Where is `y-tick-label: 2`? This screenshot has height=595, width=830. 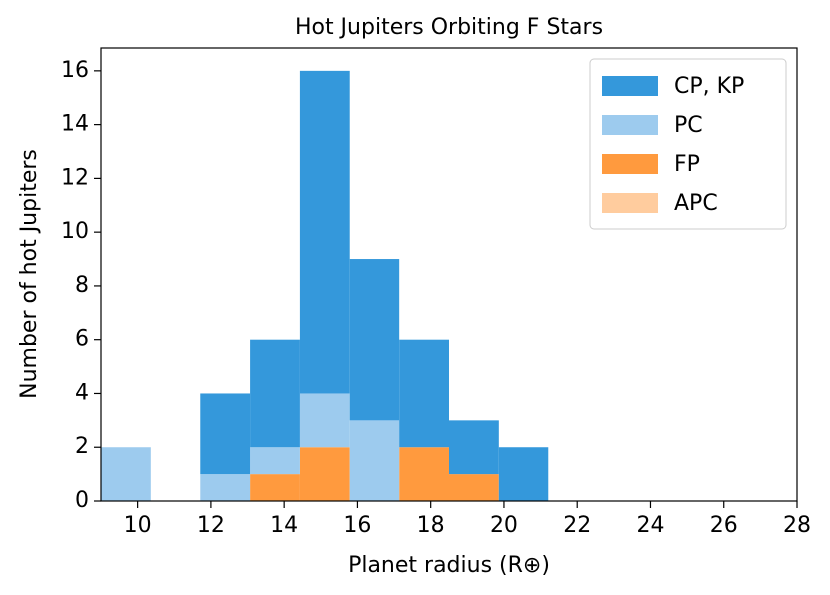
y-tick-label: 2 is located at coordinates (82, 446).